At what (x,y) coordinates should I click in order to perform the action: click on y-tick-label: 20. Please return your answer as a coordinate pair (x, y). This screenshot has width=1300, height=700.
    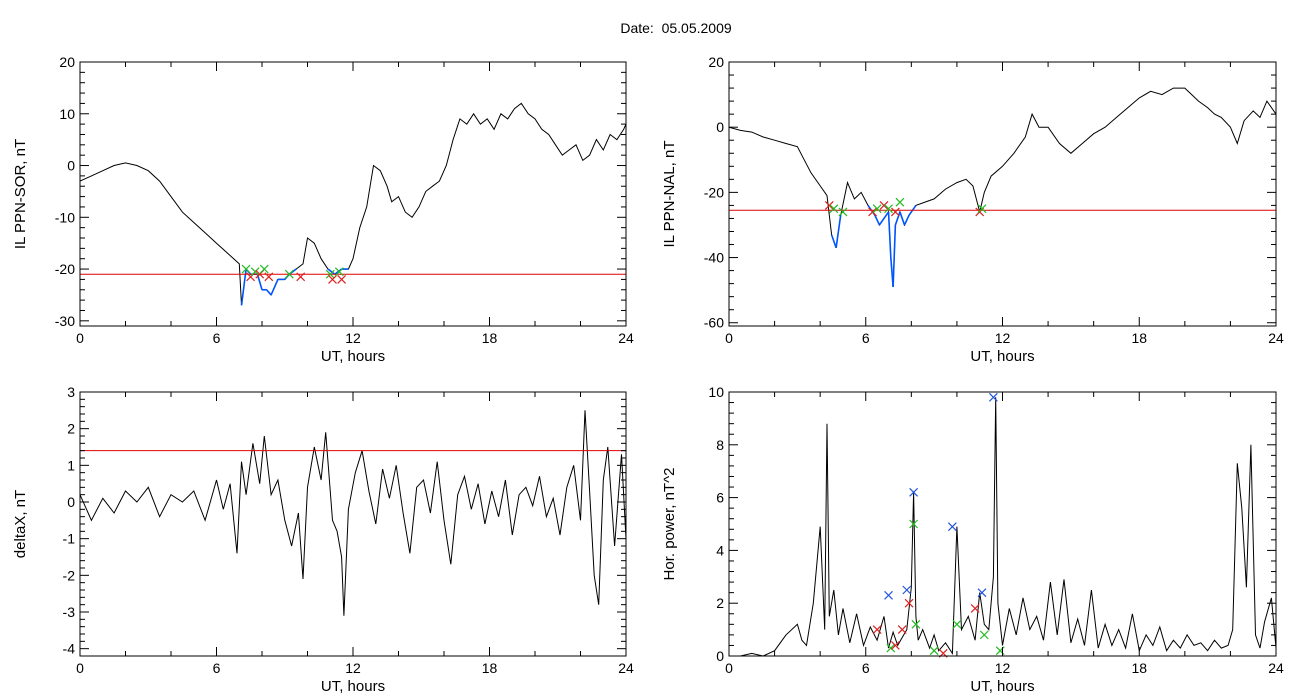
    Looking at the image, I should click on (67, 62).